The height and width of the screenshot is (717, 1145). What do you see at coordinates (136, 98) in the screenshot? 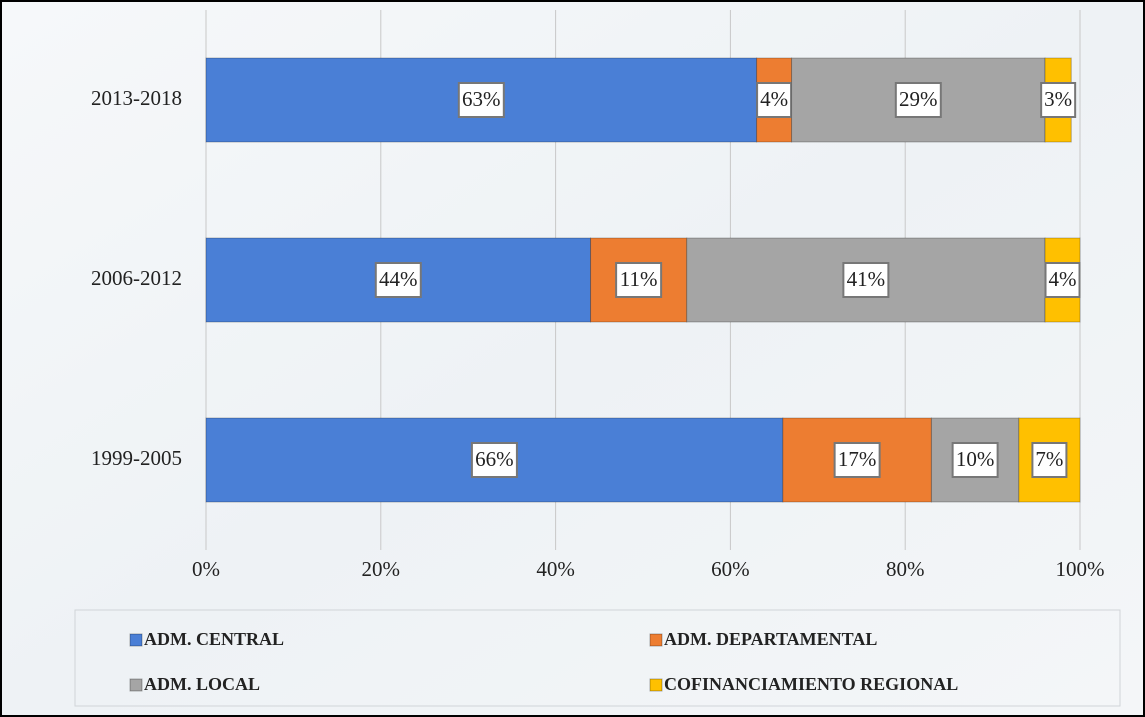
I see `y-tick-label: 2013-2018` at bounding box center [136, 98].